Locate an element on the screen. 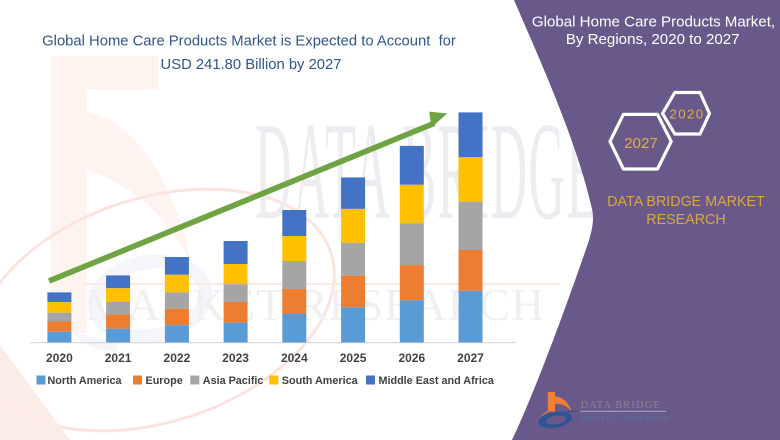 This screenshot has width=780, height=440. svg-text: By Regions, 2020 to 2027 is located at coordinates (653, 39).